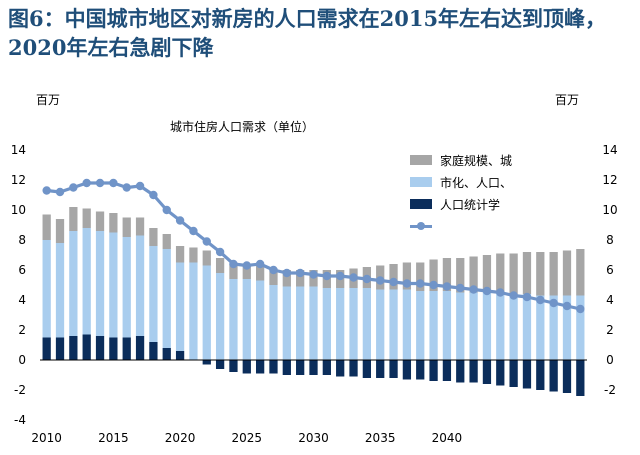 This screenshot has width=640, height=455. What do you see at coordinates (180, 438) in the screenshot?
I see `x-tick-label: 2020` at bounding box center [180, 438].